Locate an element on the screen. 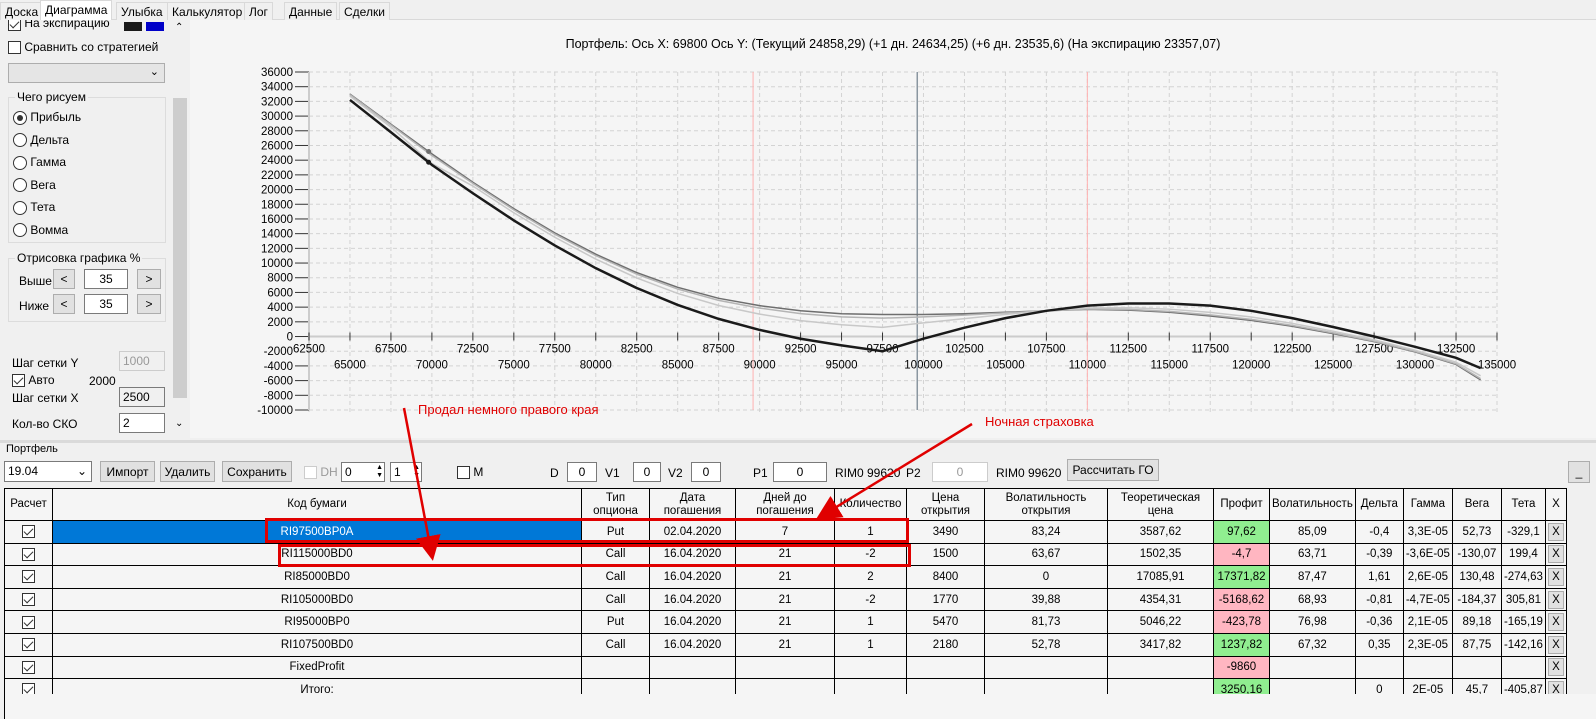 The height and width of the screenshot is (719, 1596). radio-option: Вомма is located at coordinates (40, 230).